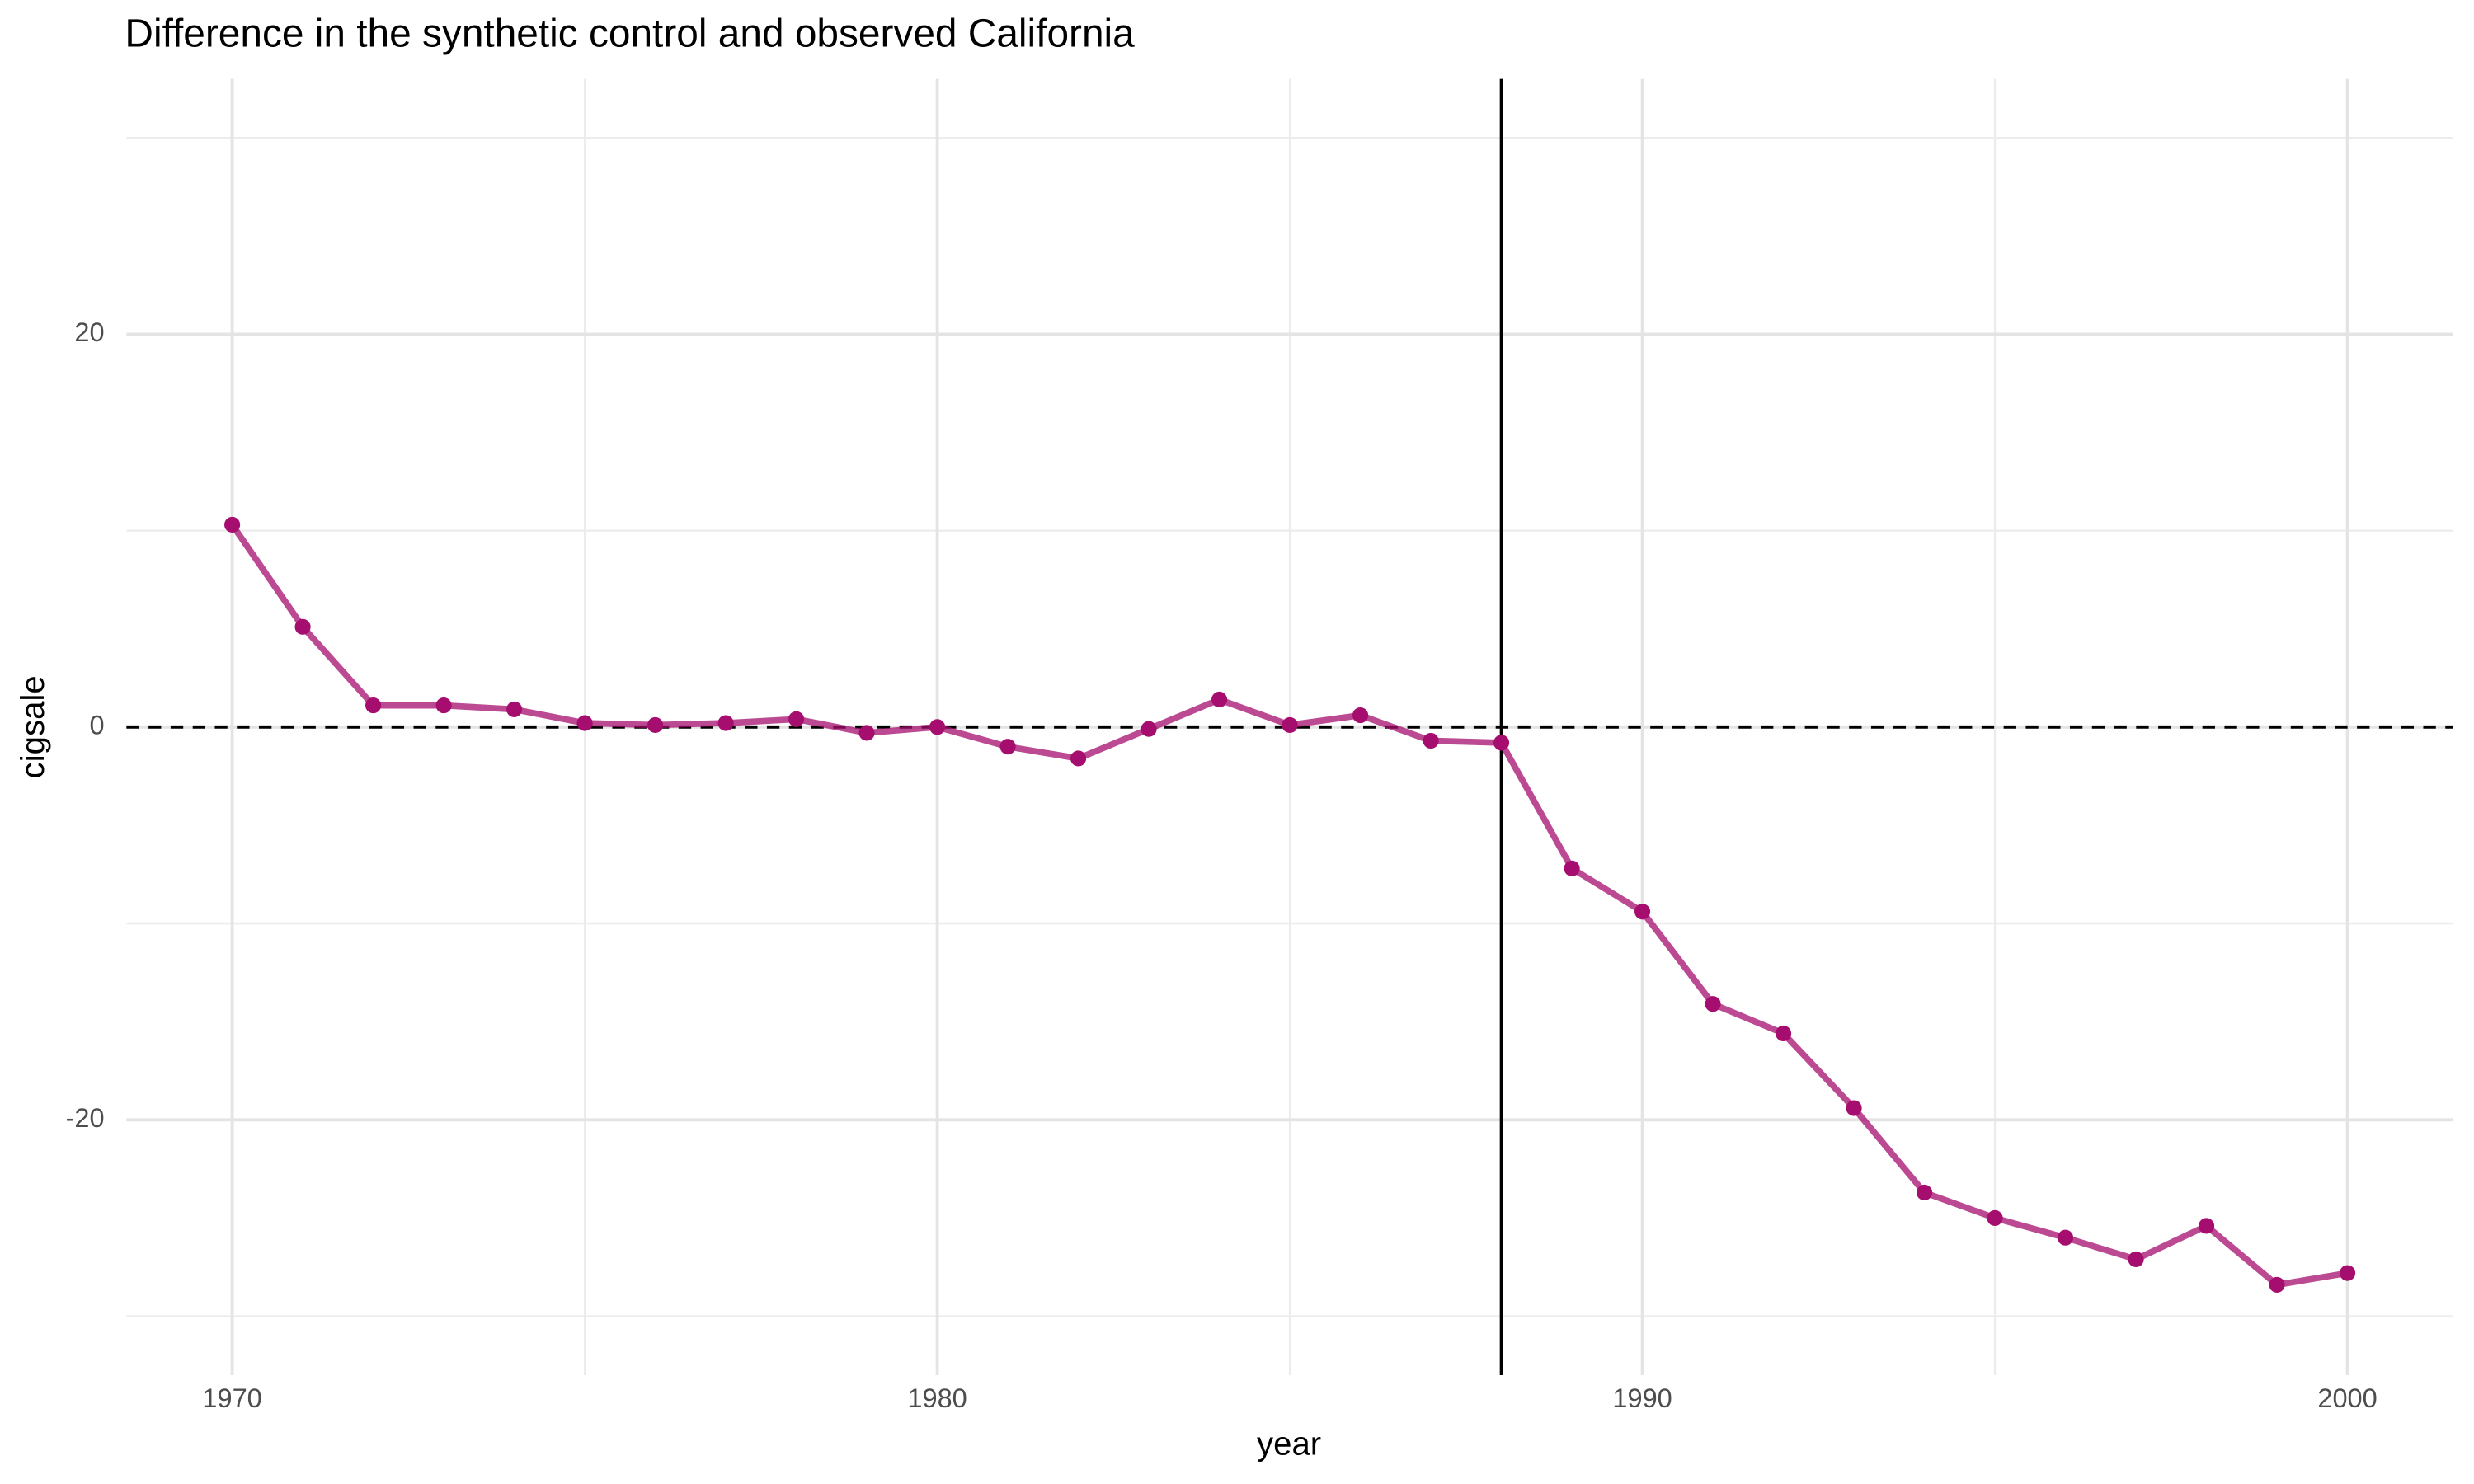 This screenshot has height=1484, width=2474. I want to click on y-tick-label: 20, so click(89, 332).